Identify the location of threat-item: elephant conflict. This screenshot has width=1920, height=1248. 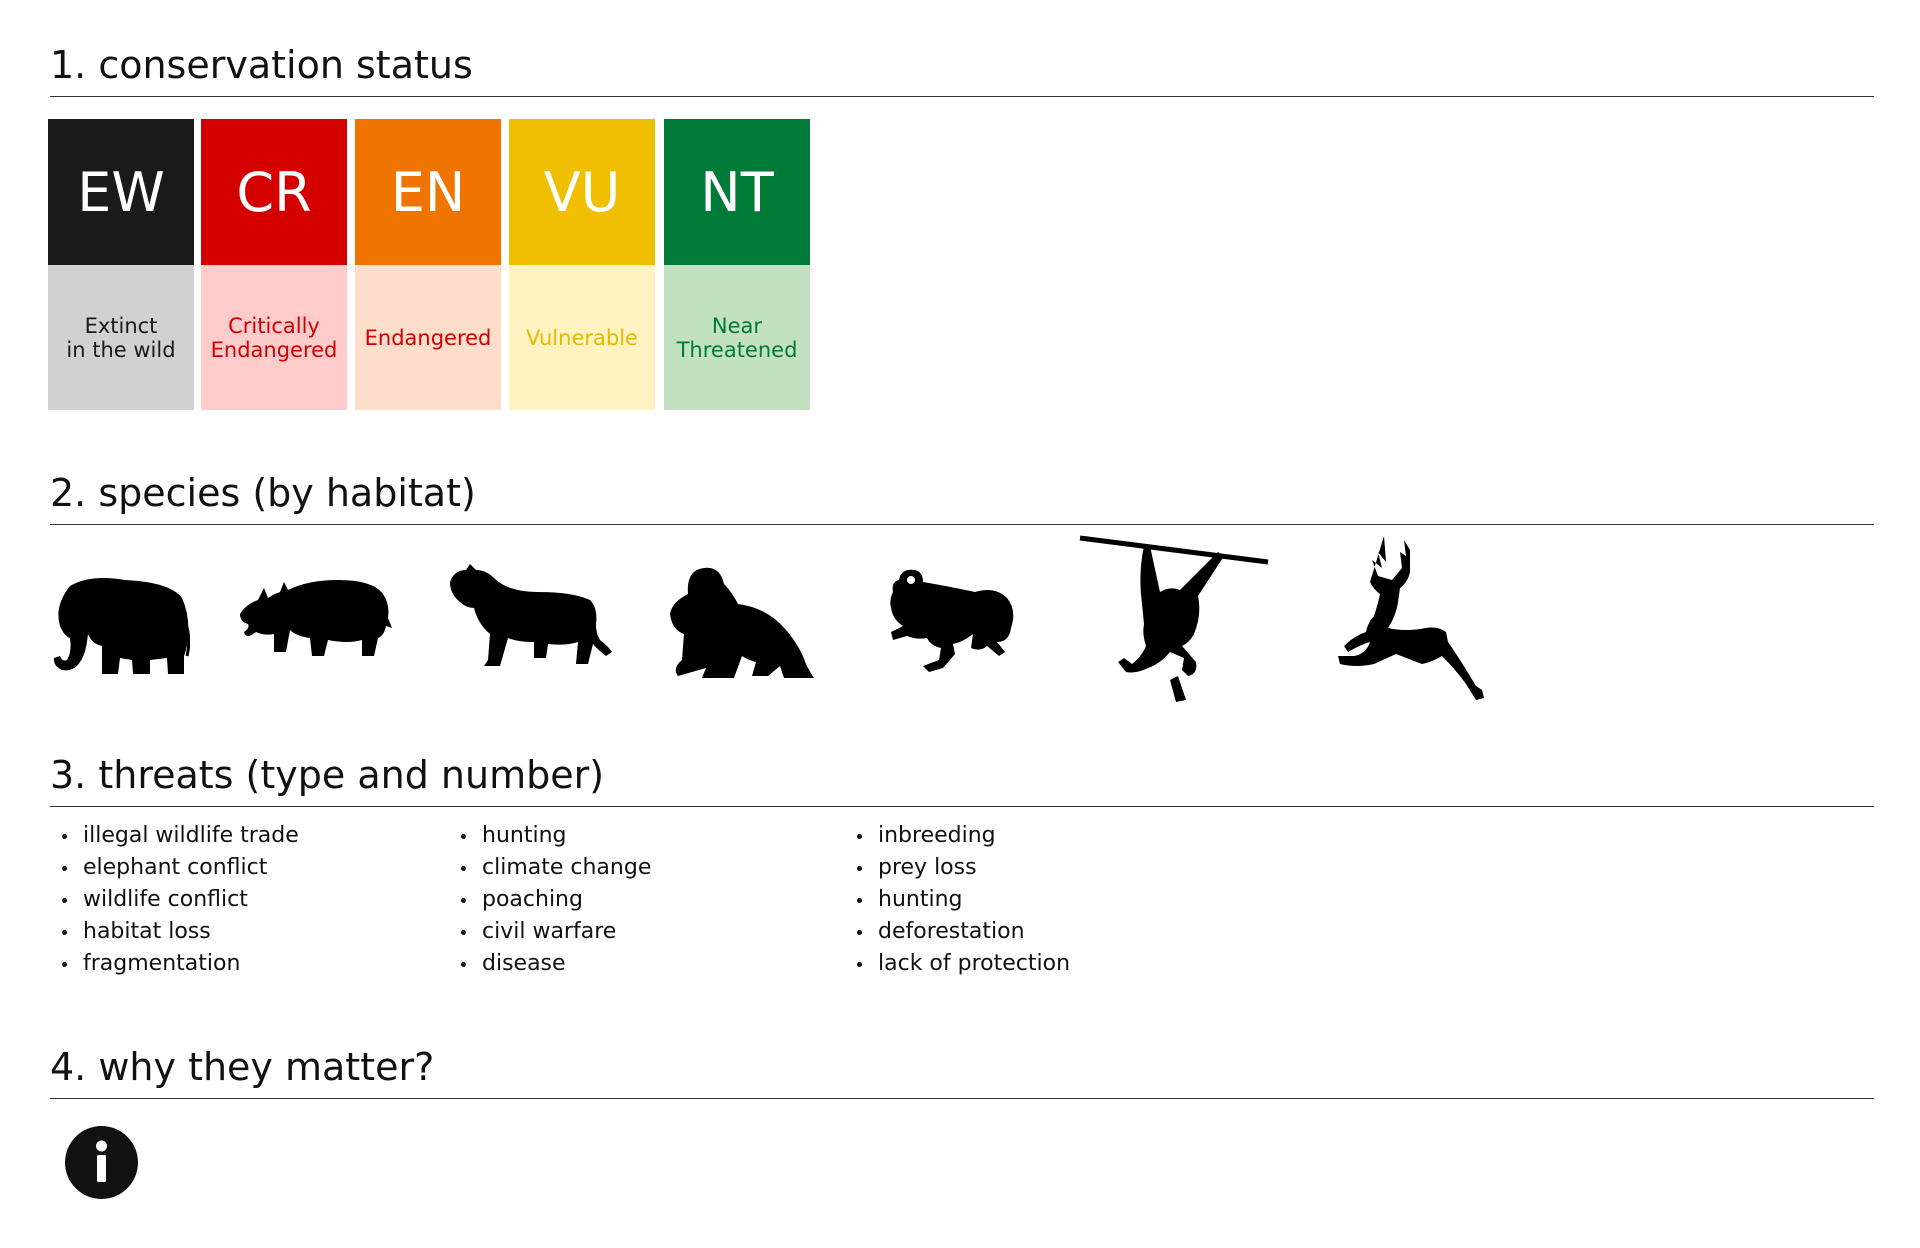
(174, 868).